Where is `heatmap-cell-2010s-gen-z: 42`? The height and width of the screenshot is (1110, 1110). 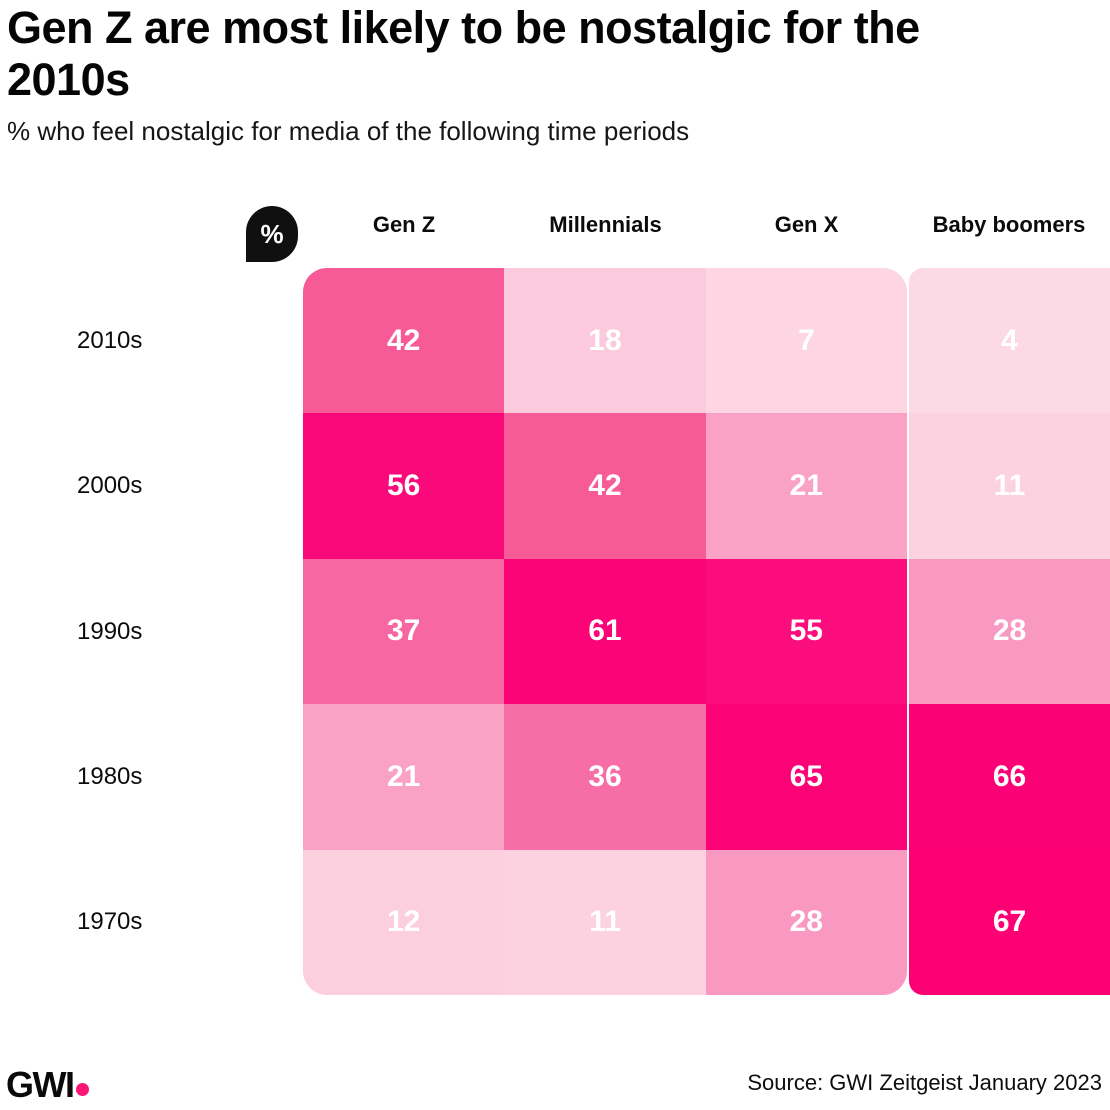 heatmap-cell-2010s-gen-z: 42 is located at coordinates (404, 341).